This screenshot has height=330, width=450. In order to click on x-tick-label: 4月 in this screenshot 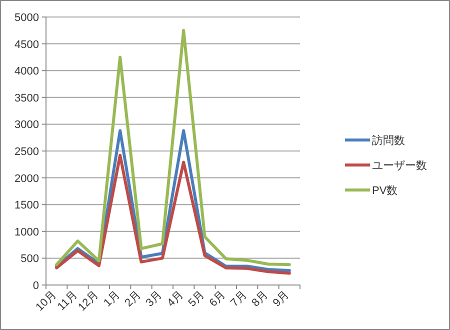, I will do `click(175, 299)`.